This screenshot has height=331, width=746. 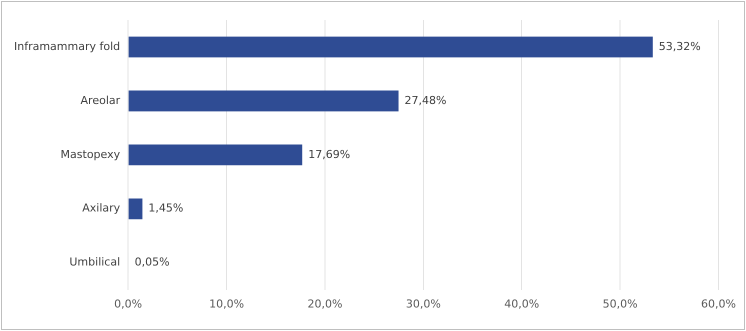 I want to click on y-tick-label: Inframammary fold, so click(x=67, y=46).